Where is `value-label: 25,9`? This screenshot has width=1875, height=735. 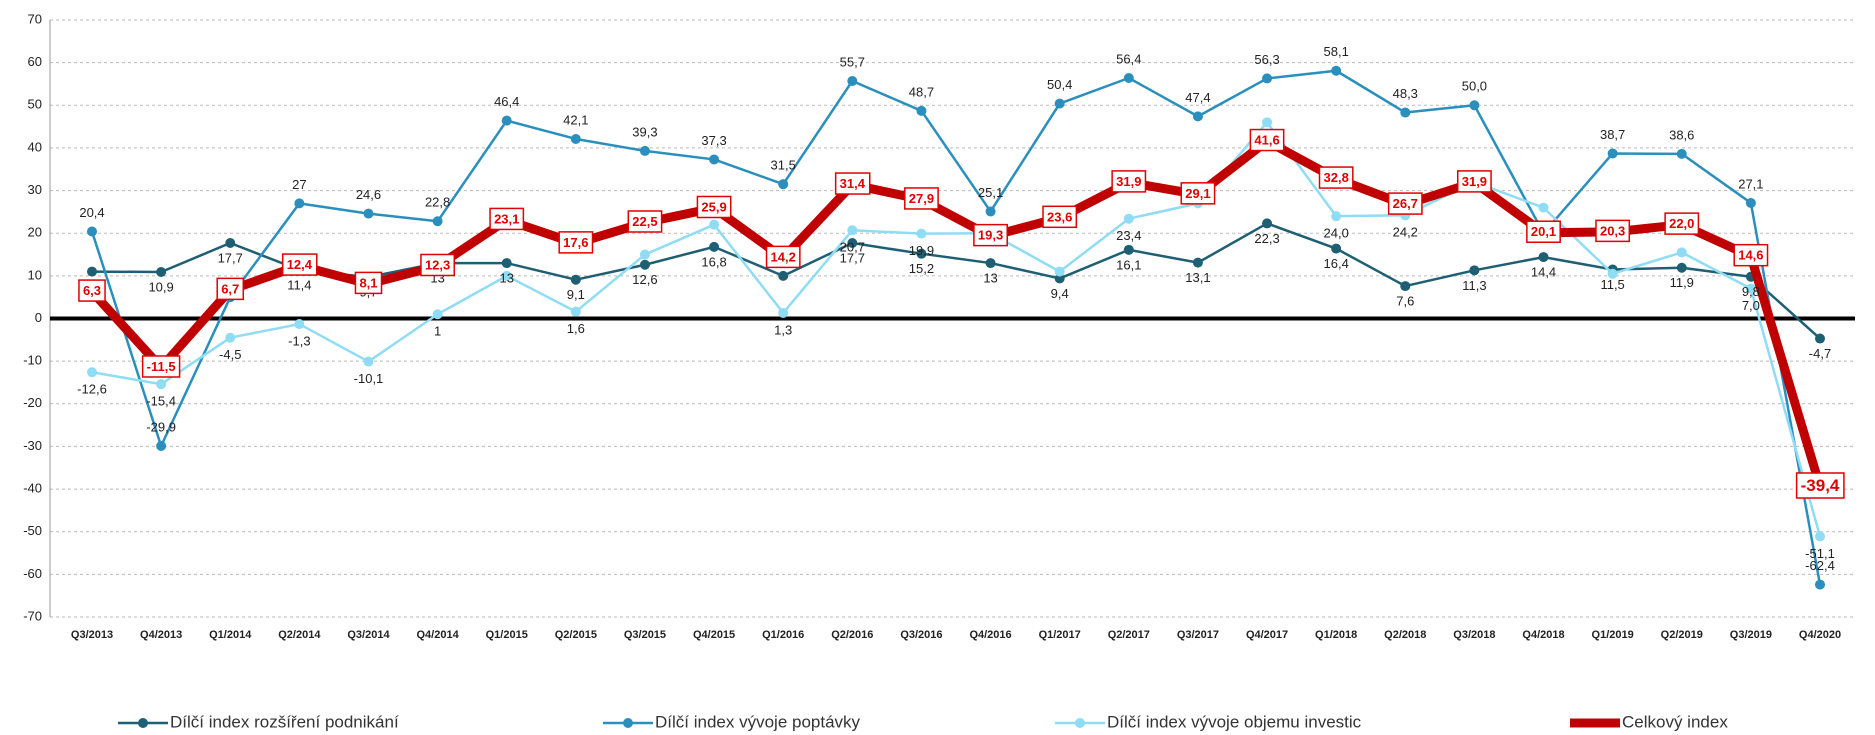 value-label: 25,9 is located at coordinates (713, 206).